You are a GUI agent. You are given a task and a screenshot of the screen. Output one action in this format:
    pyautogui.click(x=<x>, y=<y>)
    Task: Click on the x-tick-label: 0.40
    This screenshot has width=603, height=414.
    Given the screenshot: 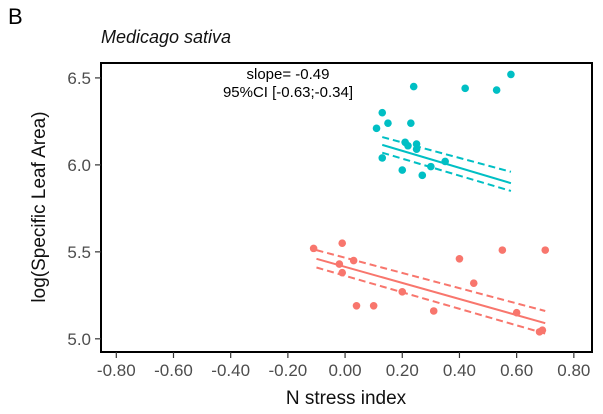 What is the action you would take?
    pyautogui.click(x=459, y=370)
    